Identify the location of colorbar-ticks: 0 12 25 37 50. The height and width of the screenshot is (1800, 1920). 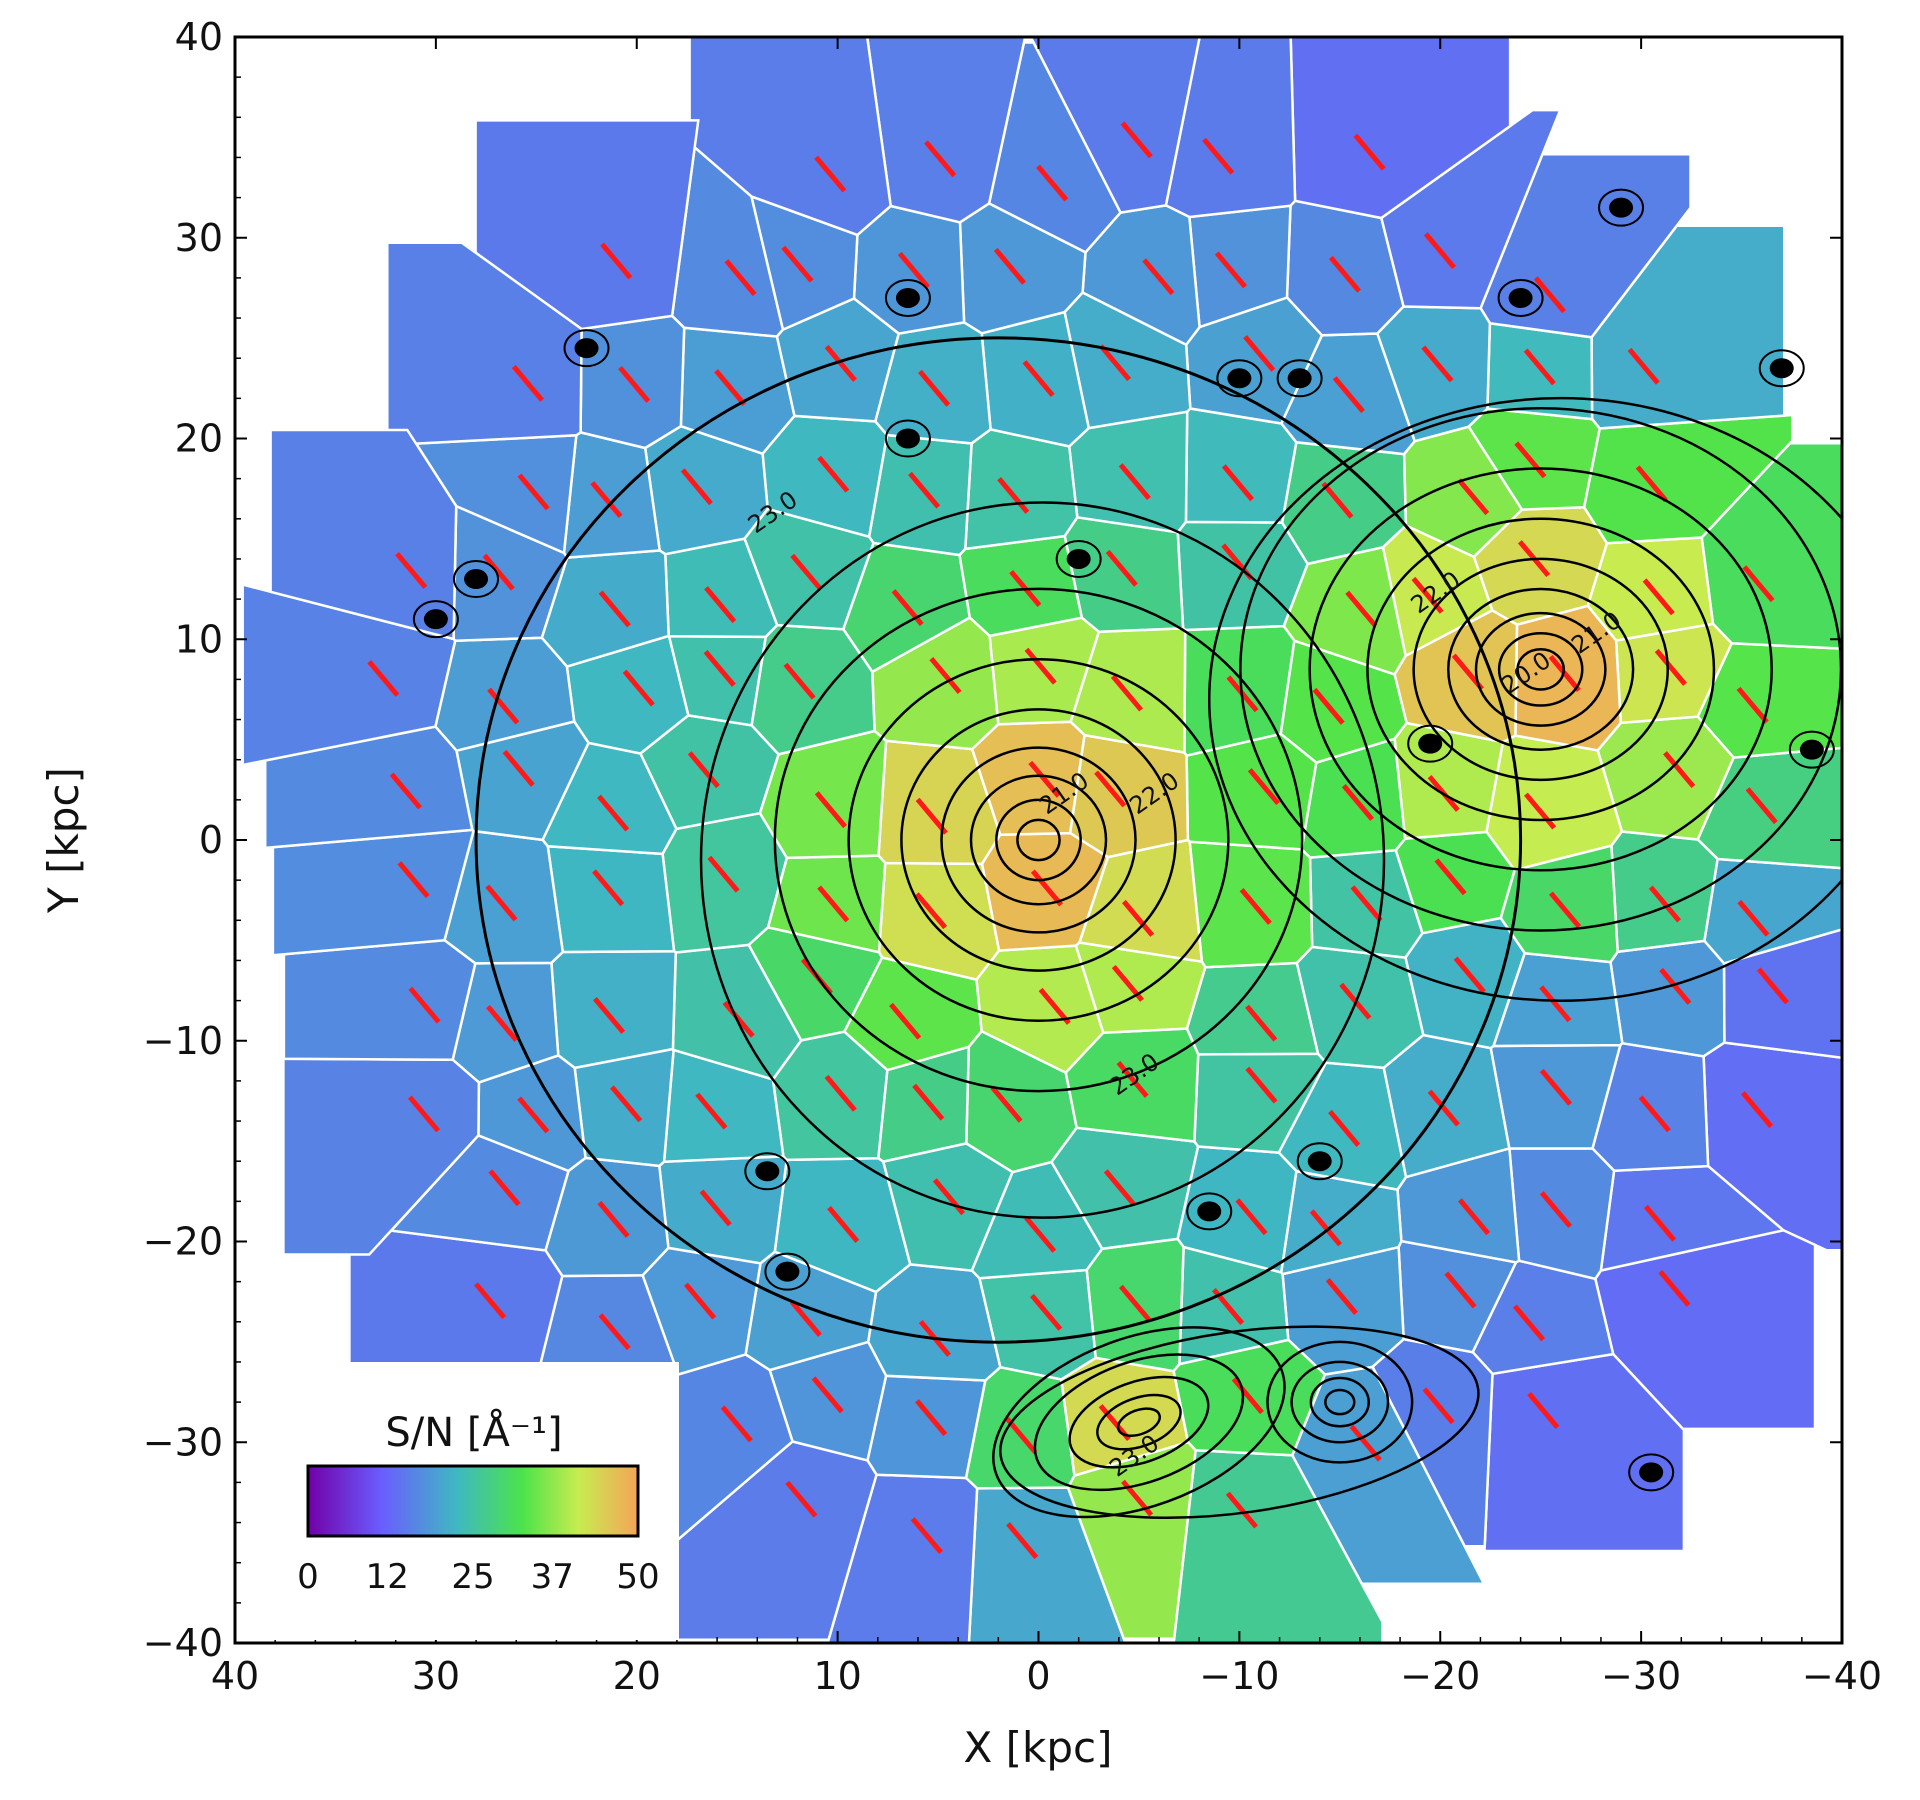
(478, 1577).